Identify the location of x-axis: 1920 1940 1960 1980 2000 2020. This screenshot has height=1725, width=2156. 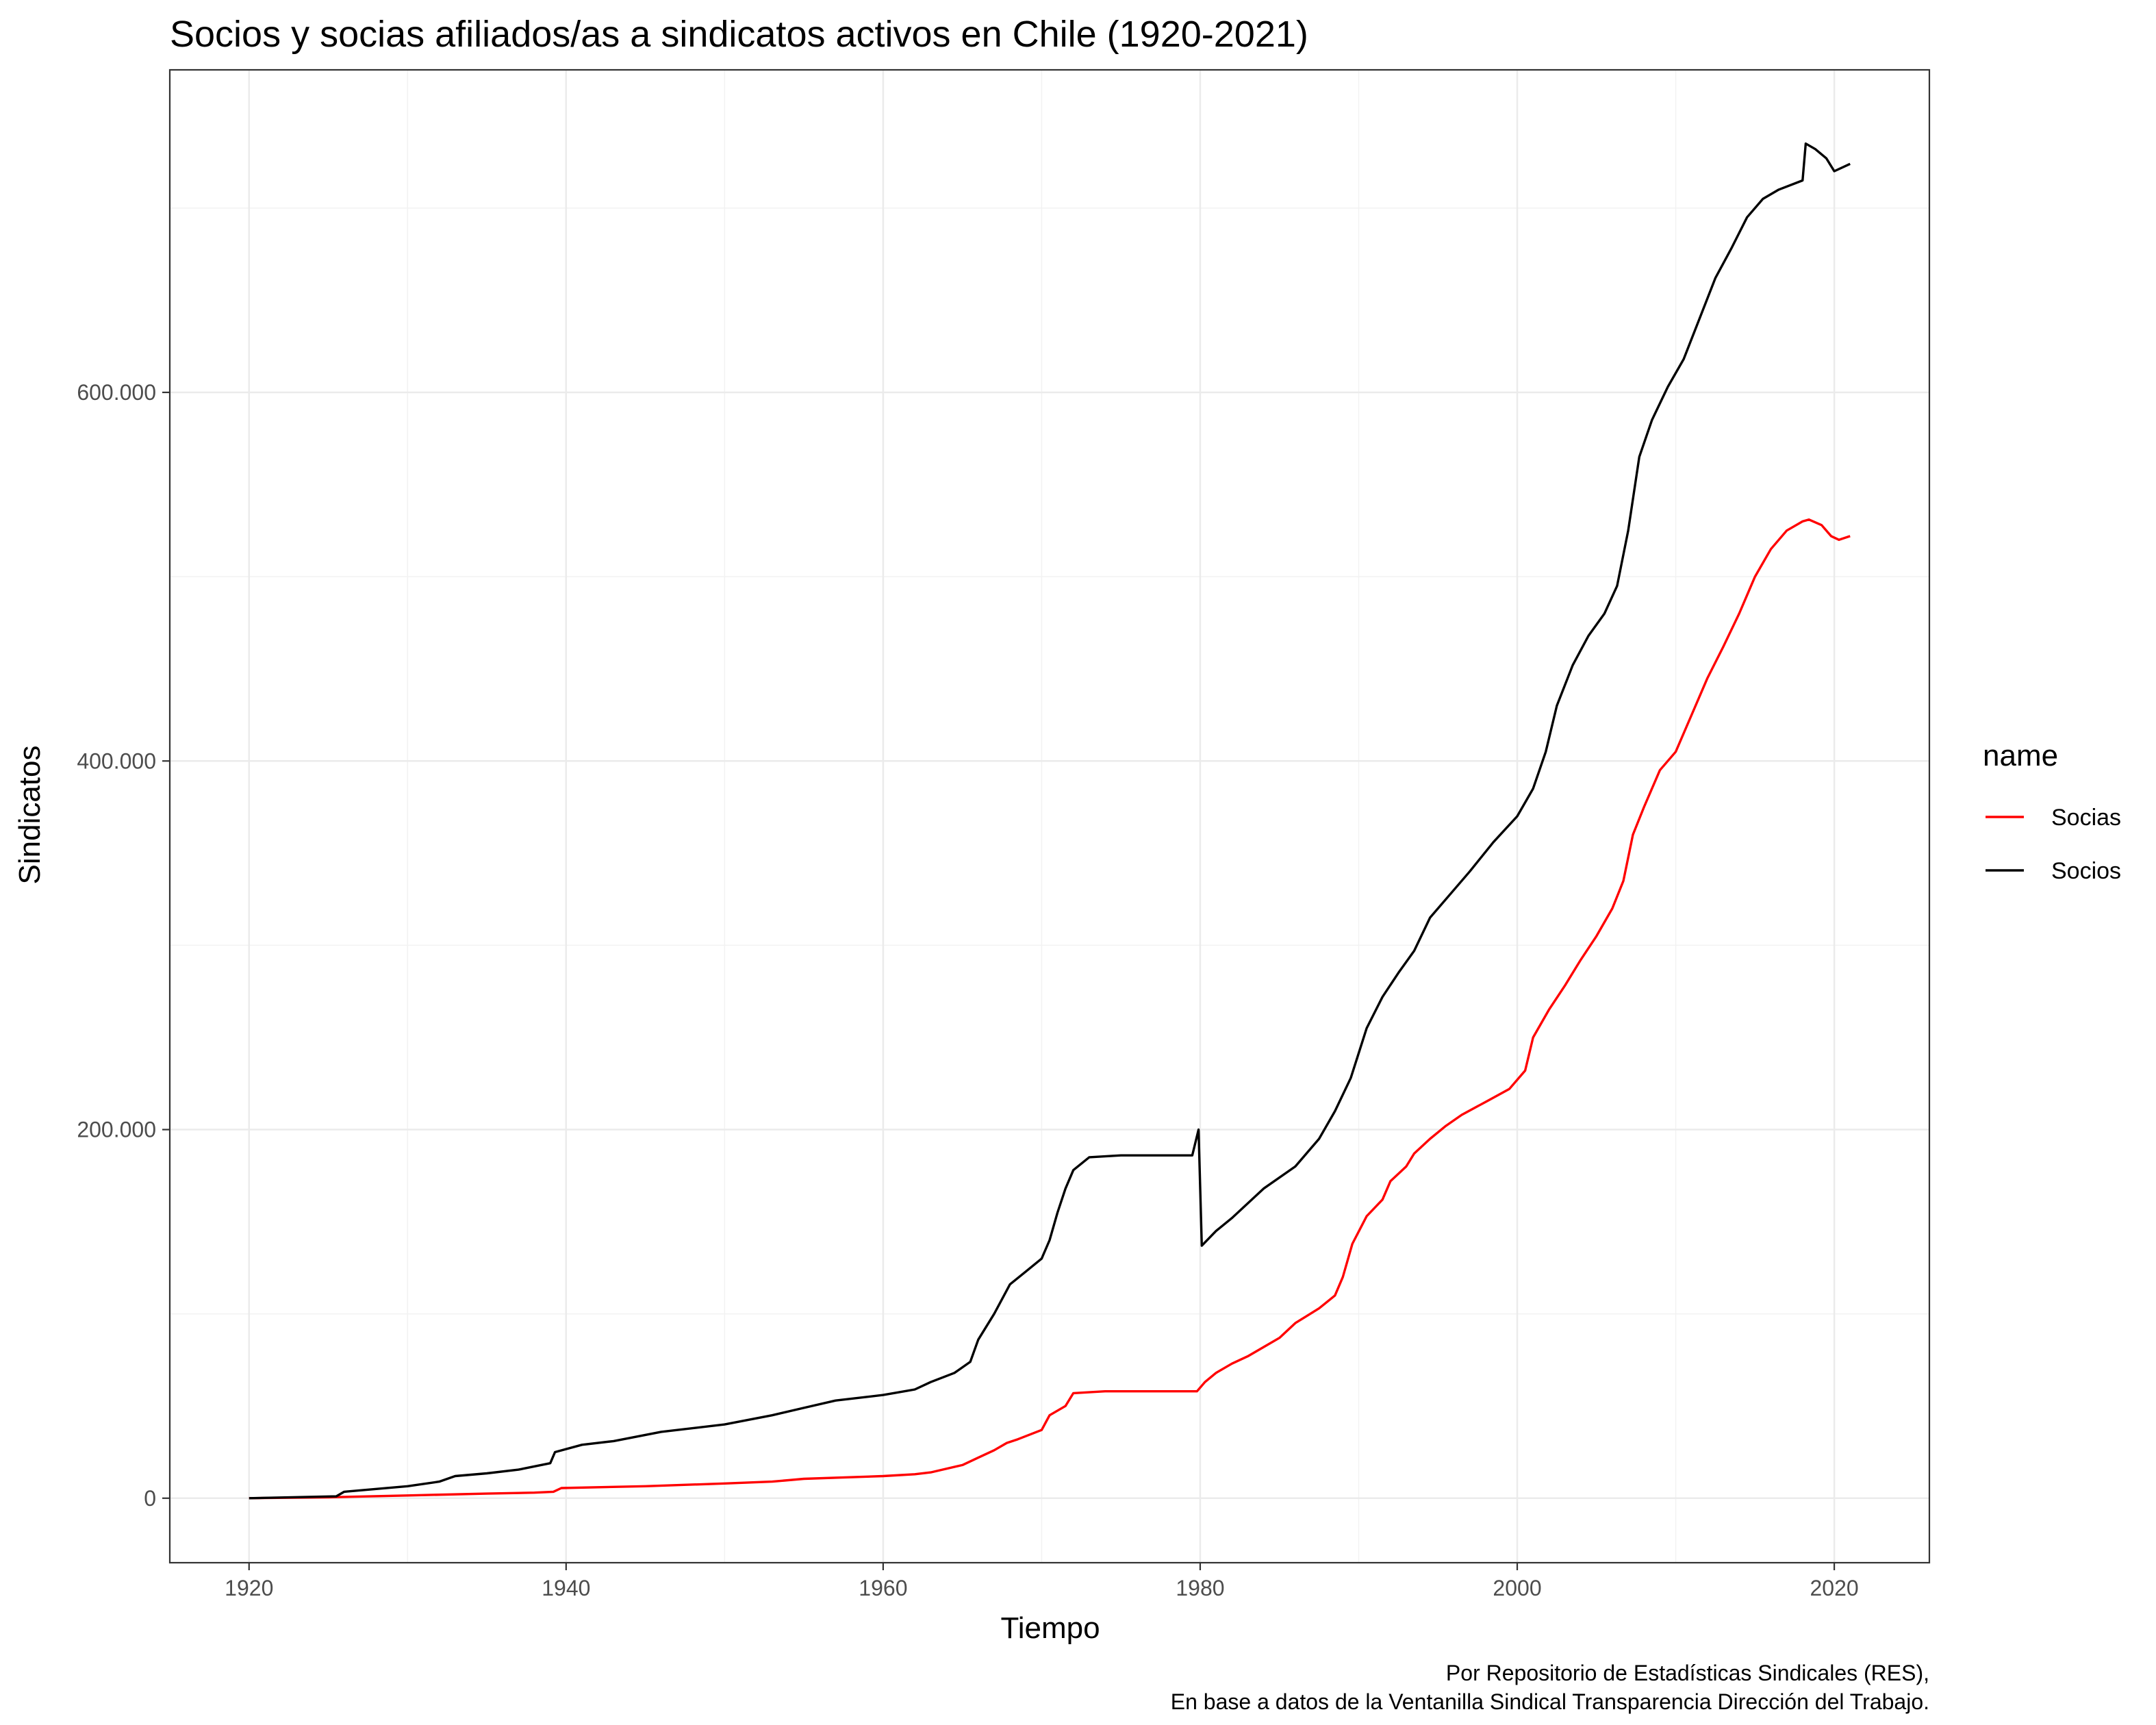
(1042, 1581).